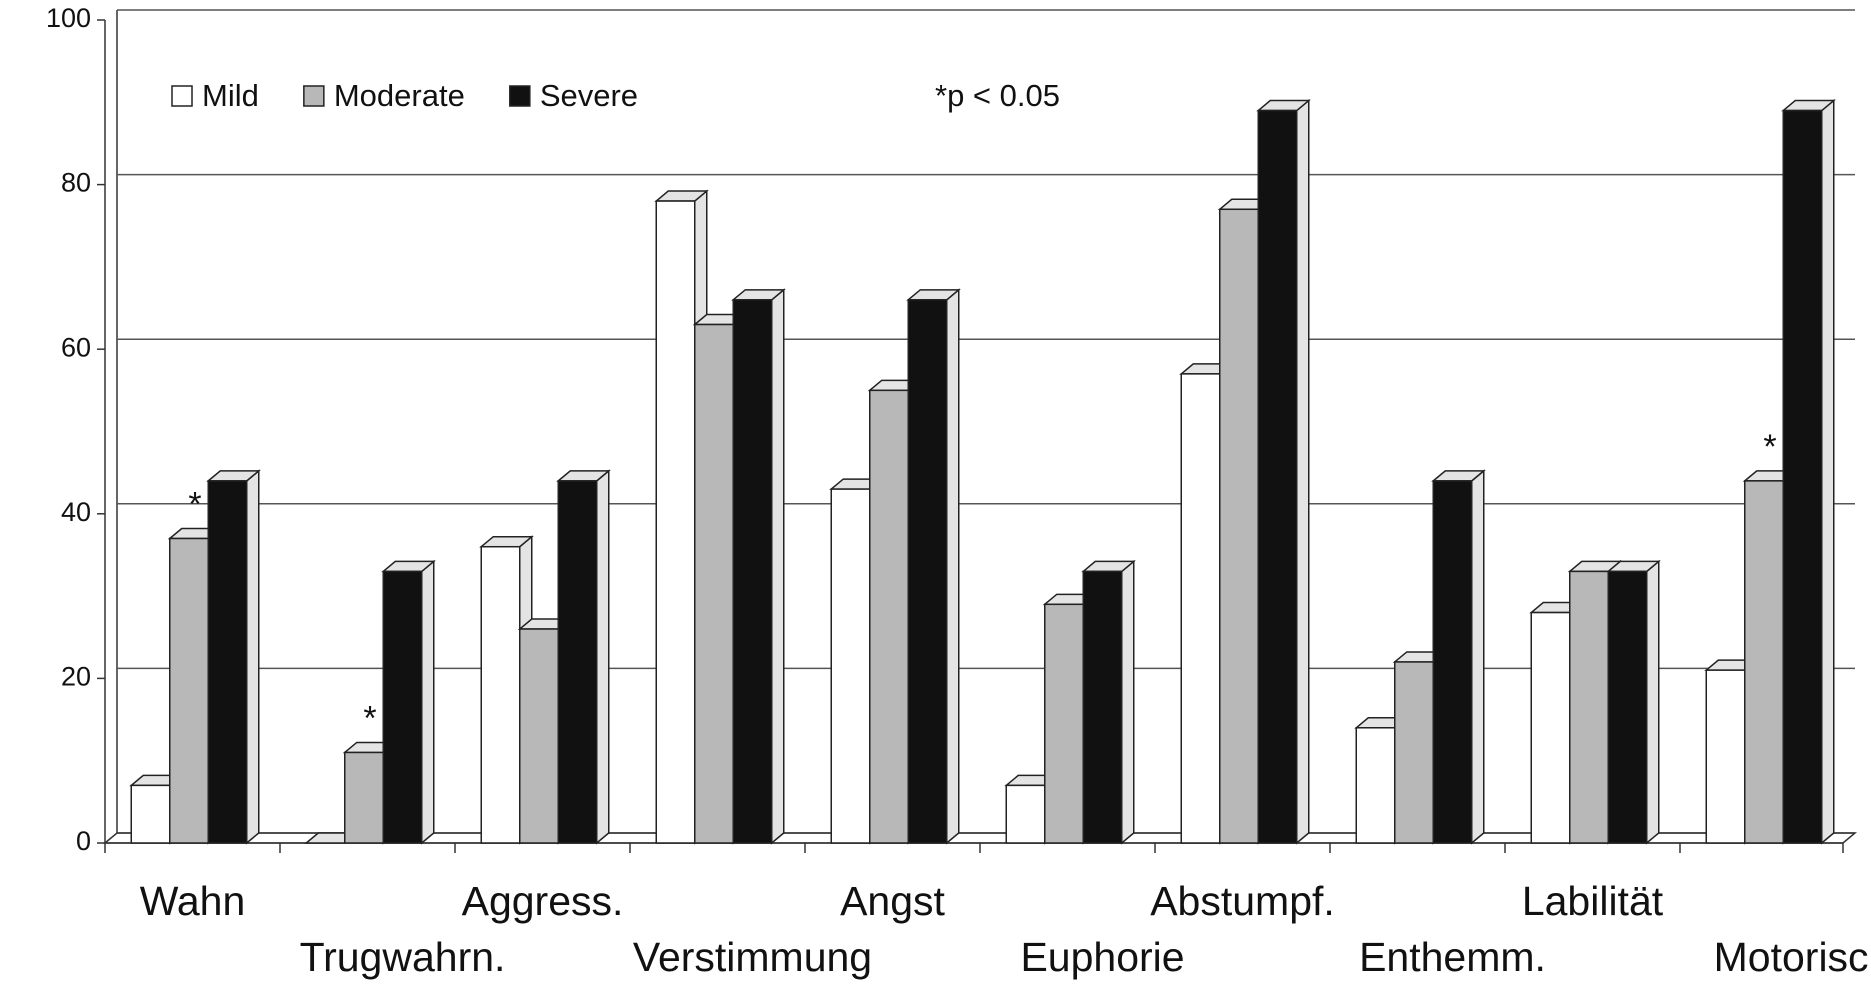 The width and height of the screenshot is (1871, 987). Describe the element at coordinates (230, 95) in the screenshot. I see `legend-label: Mild` at that location.